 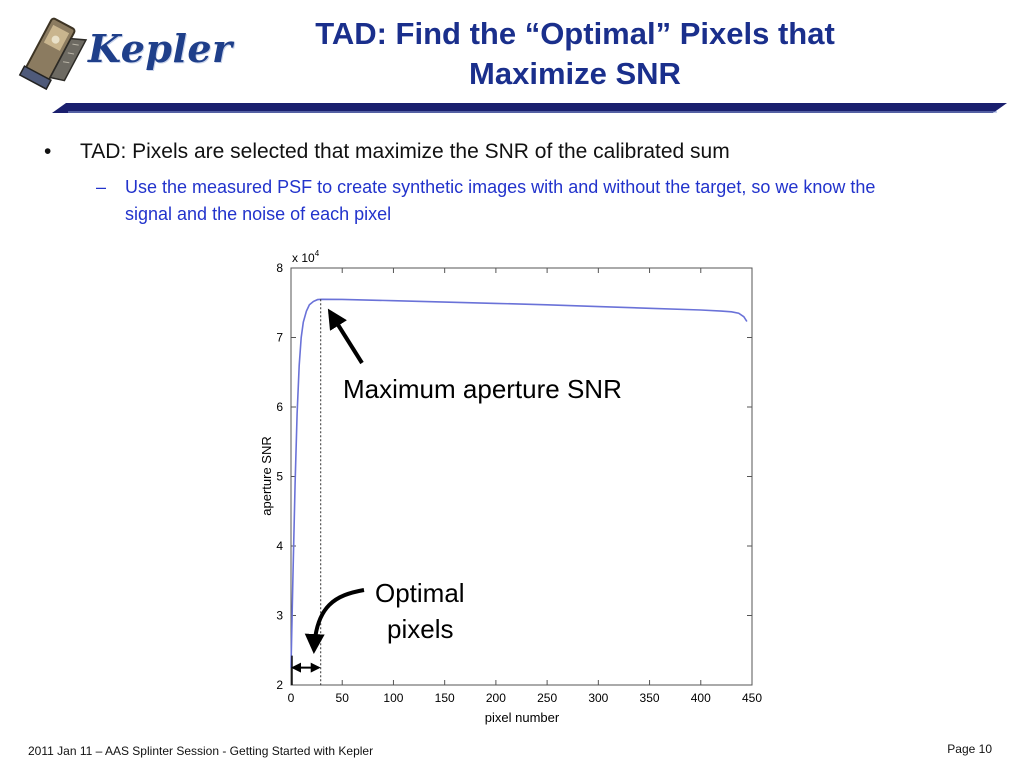 What do you see at coordinates (496, 698) in the screenshot?
I see `x-tick-label: 200` at bounding box center [496, 698].